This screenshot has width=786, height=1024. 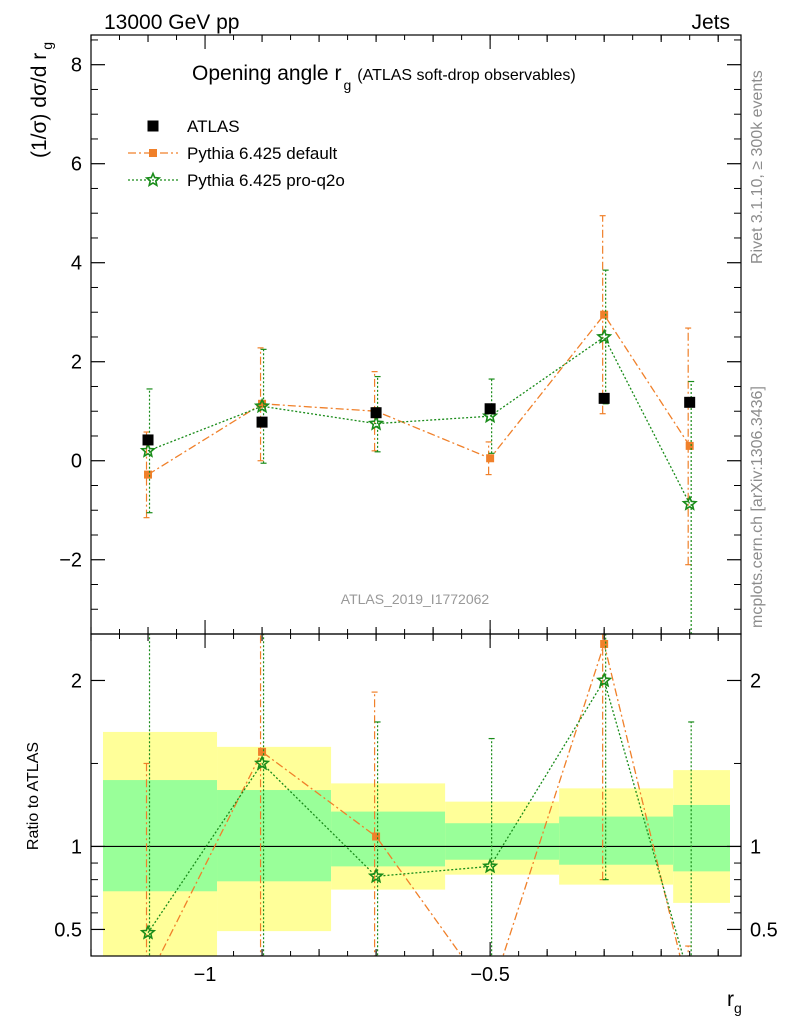 What do you see at coordinates (757, 167) in the screenshot?
I see `rivet-label: Rivet 3.1.10, ≥ 300k events` at bounding box center [757, 167].